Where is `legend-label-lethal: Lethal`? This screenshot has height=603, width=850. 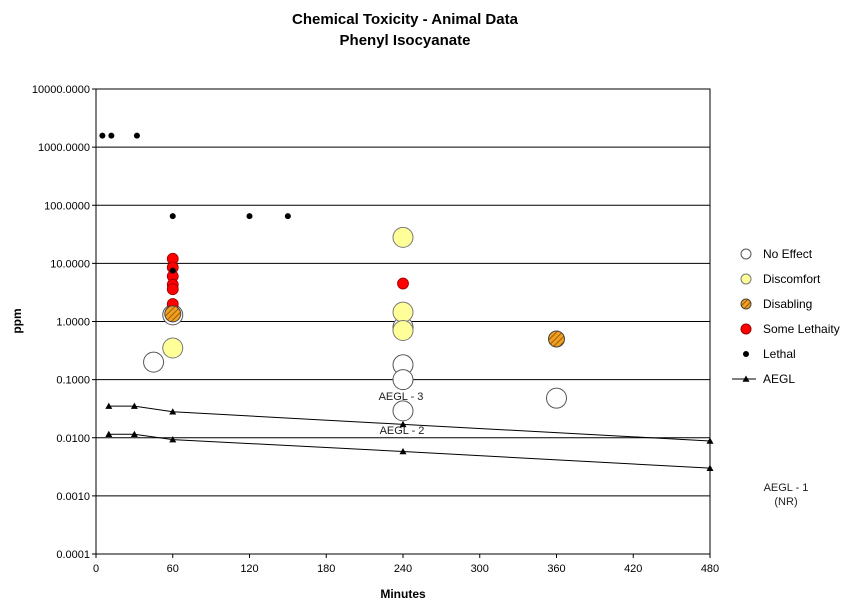 legend-label-lethal: Lethal is located at coordinates (779, 354).